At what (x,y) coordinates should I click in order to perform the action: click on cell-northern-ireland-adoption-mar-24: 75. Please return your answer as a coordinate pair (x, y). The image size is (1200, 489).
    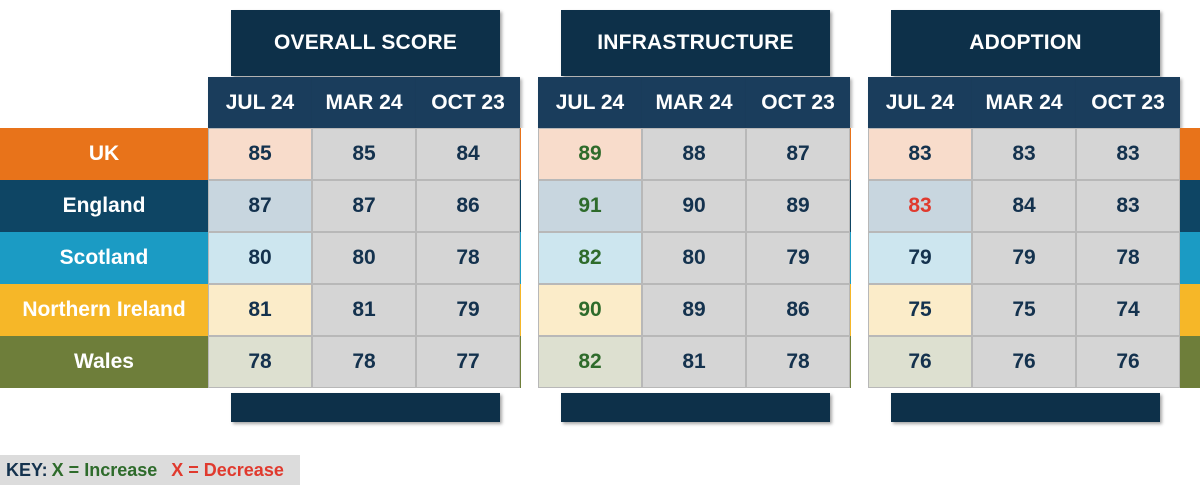
    Looking at the image, I should click on (1024, 310).